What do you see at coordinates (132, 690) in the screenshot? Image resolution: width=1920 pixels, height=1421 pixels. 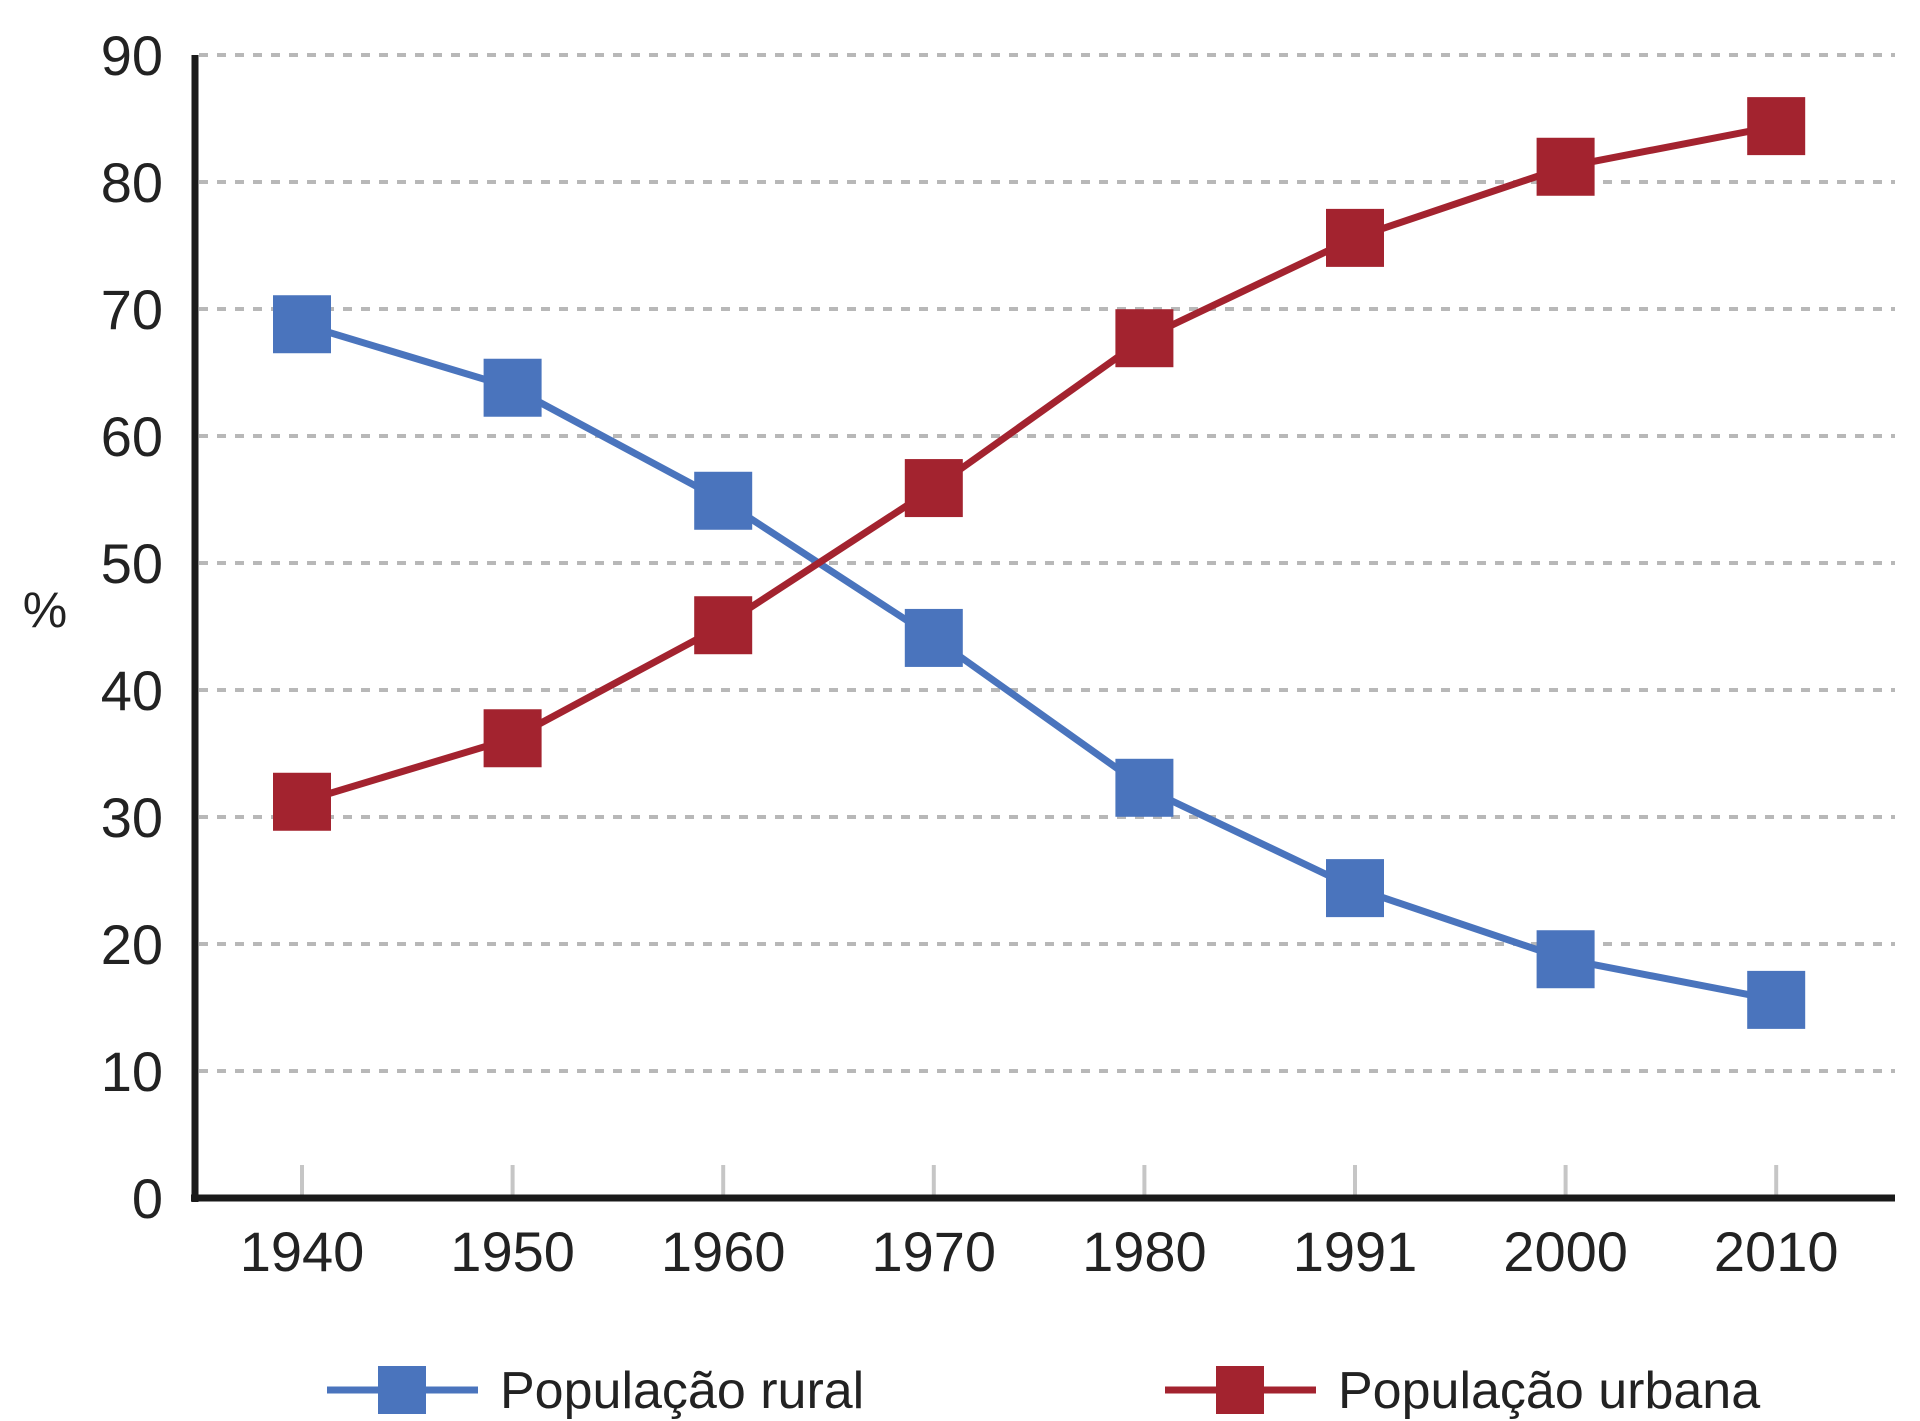 I see `y-tick-label: 40` at bounding box center [132, 690].